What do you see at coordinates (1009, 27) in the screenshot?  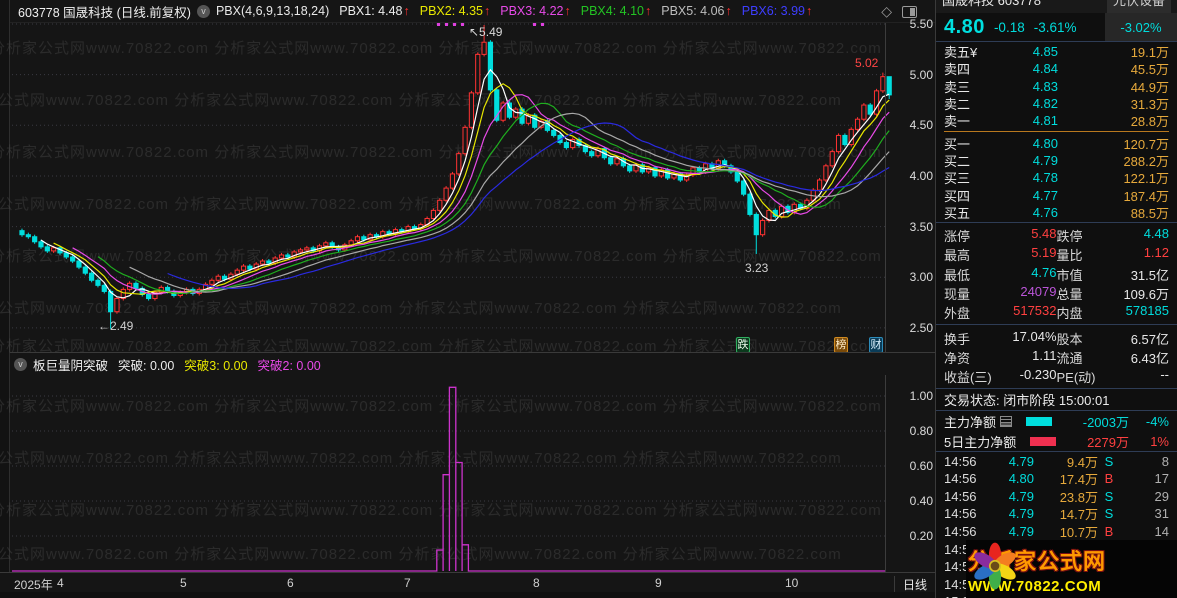 I see `price-change: -0.18` at bounding box center [1009, 27].